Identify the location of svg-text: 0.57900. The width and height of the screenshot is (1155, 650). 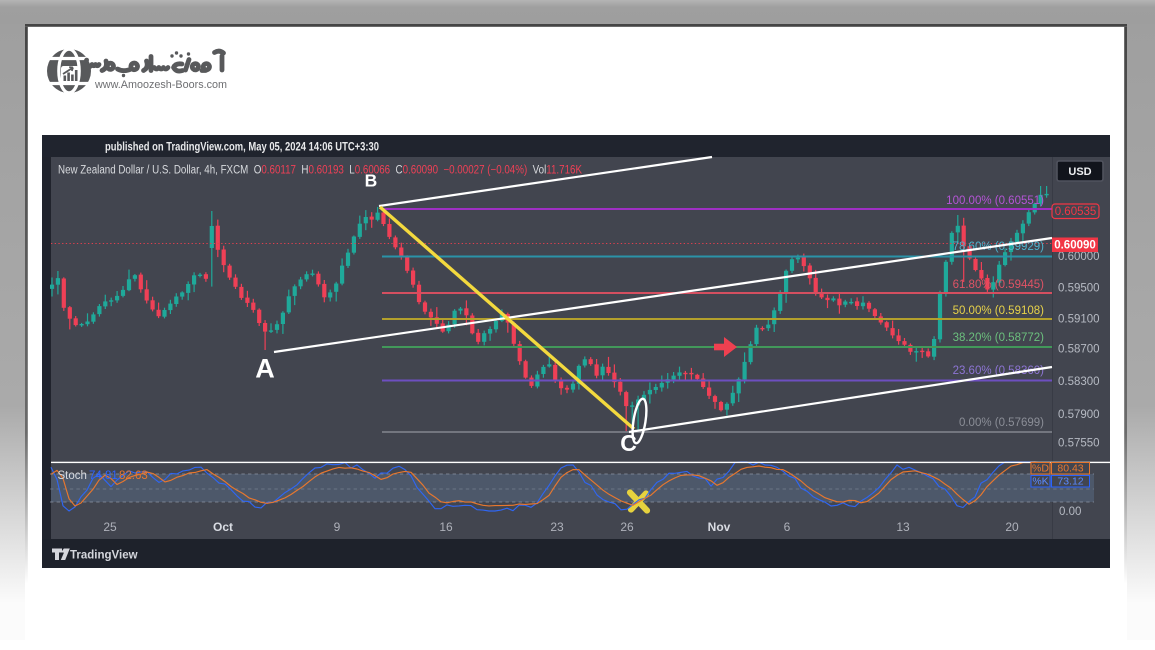
(1079, 415).